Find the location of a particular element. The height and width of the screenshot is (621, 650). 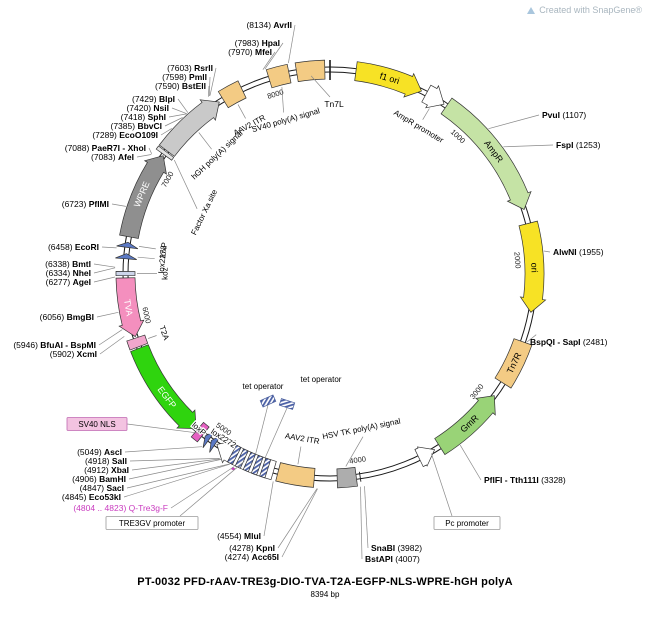

site-label-pflfi-tth111i: PflFI - Tth111I (3328) is located at coordinates (525, 480).